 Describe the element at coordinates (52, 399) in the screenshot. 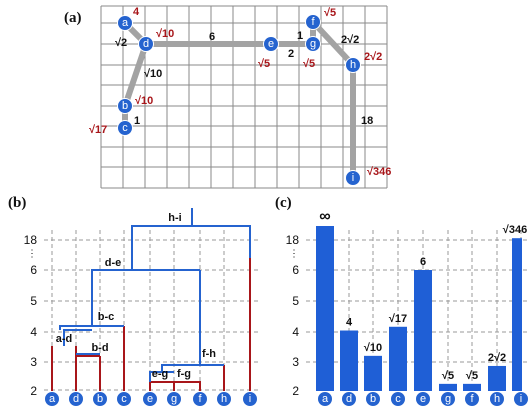

I see `leaf-a` at that location.